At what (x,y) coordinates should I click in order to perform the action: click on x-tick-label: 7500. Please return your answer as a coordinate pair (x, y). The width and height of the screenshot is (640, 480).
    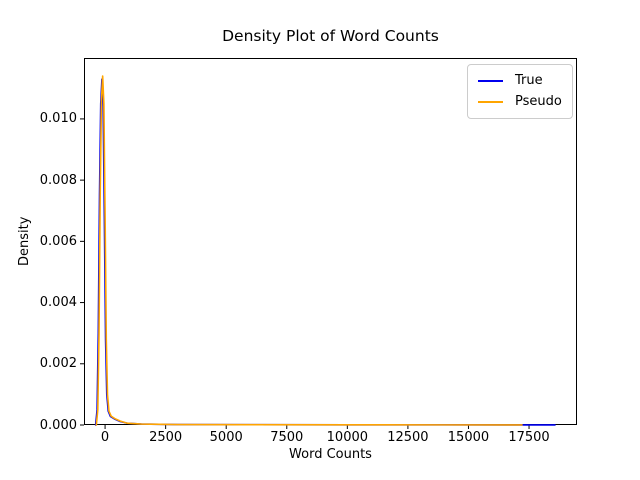
    Looking at the image, I should click on (287, 437).